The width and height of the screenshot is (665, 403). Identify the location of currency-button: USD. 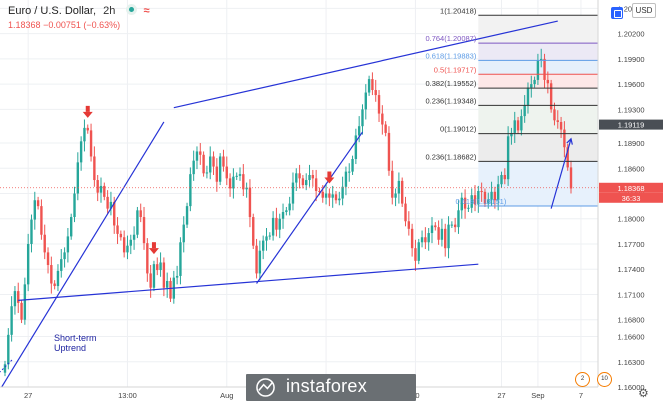
(644, 10).